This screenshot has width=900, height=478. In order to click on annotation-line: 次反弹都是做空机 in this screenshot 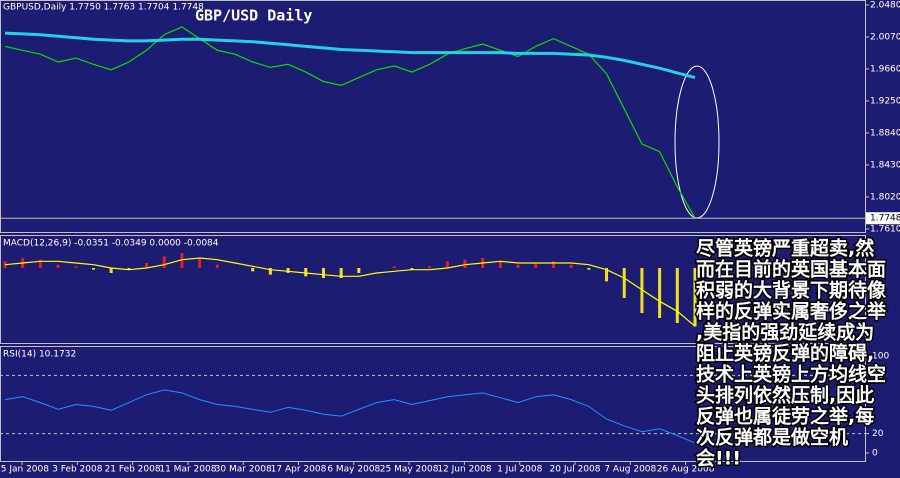, I will do `click(772, 437)`.